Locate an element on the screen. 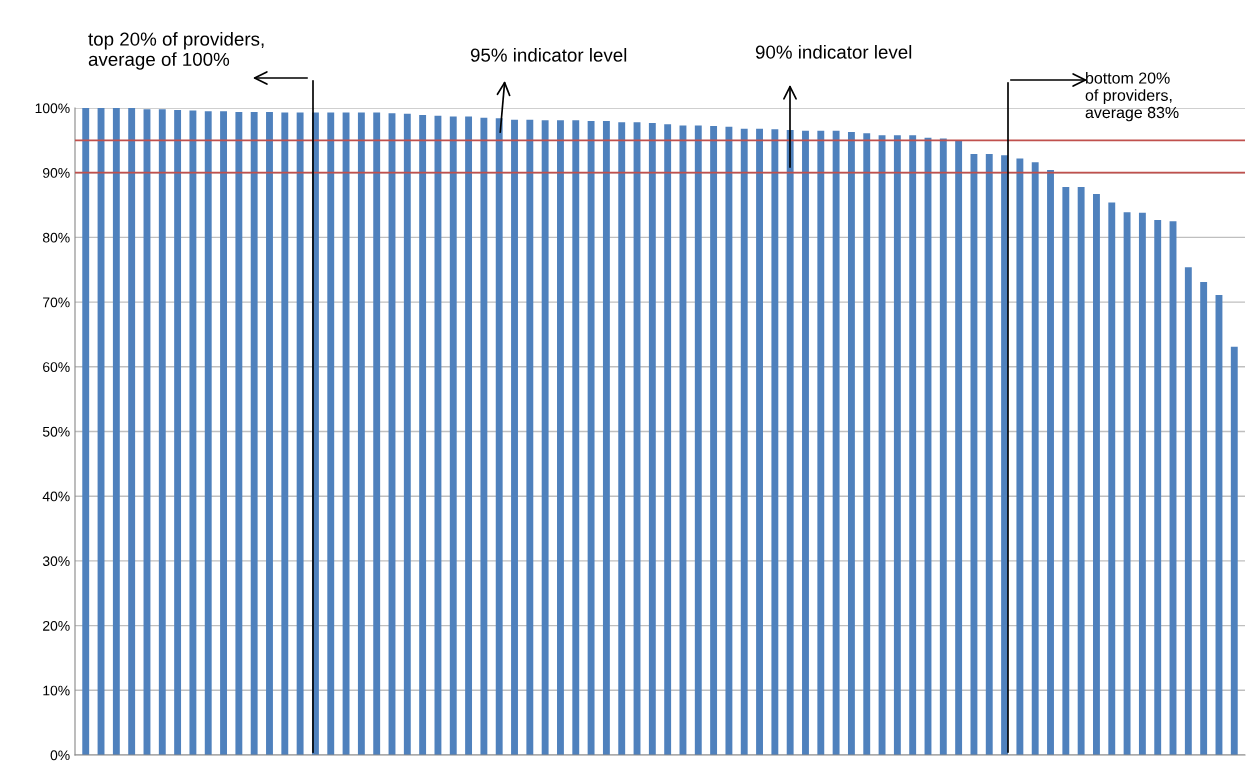  y-tick-label: 60% is located at coordinates (56, 367).